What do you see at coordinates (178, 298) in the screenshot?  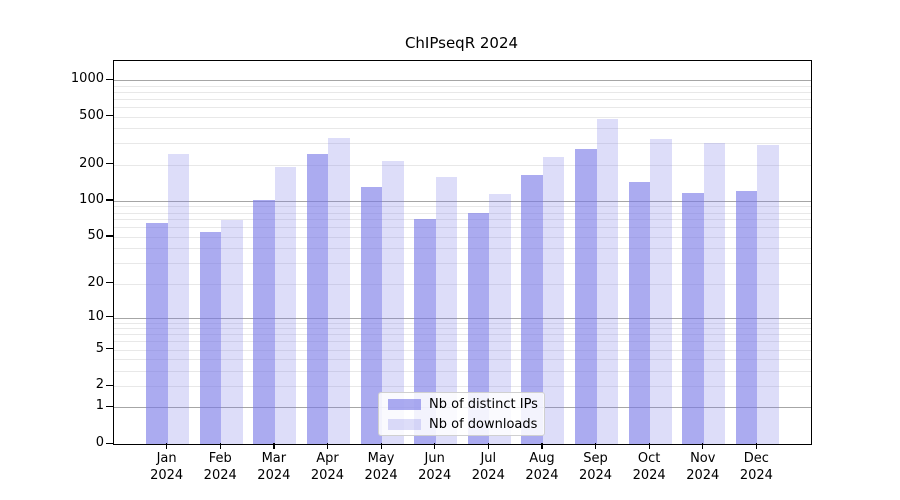 I see `bar-downloads-jan` at bounding box center [178, 298].